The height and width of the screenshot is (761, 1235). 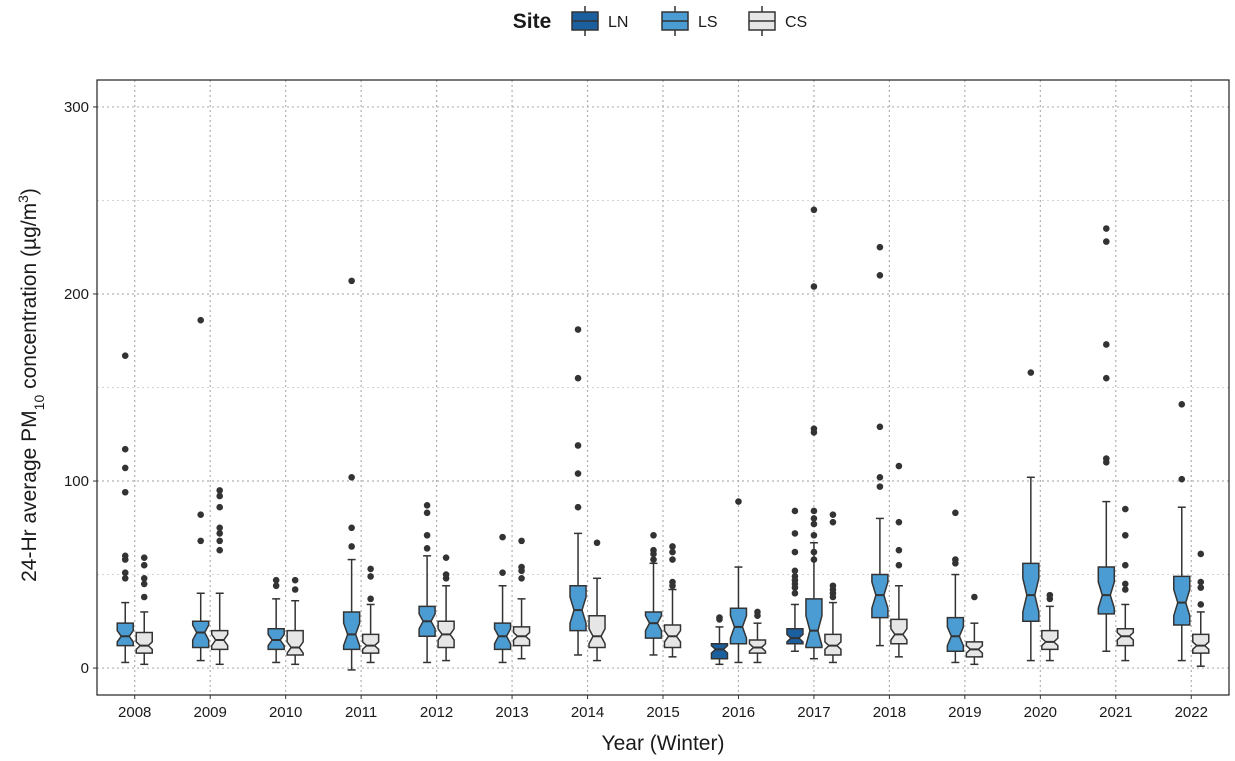 What do you see at coordinates (618, 22) in the screenshot?
I see `legend-label: LN` at bounding box center [618, 22].